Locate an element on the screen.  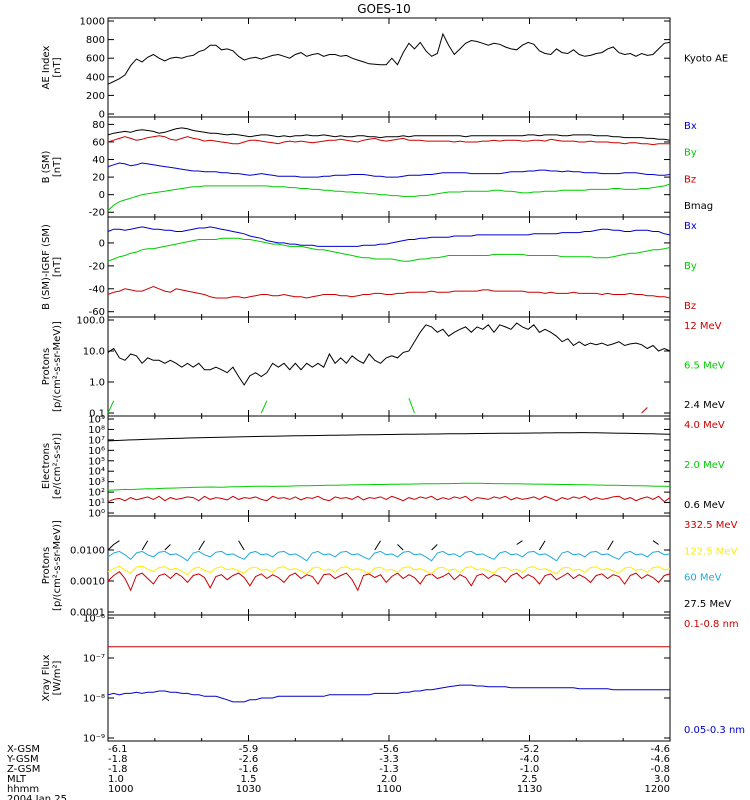
y-tick-label: 200 is located at coordinates (95, 96).